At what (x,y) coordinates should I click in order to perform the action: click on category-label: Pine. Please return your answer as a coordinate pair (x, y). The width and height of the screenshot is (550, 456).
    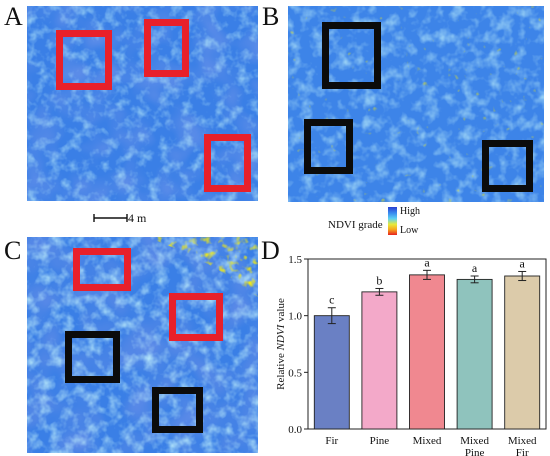
    Looking at the image, I should click on (380, 441).